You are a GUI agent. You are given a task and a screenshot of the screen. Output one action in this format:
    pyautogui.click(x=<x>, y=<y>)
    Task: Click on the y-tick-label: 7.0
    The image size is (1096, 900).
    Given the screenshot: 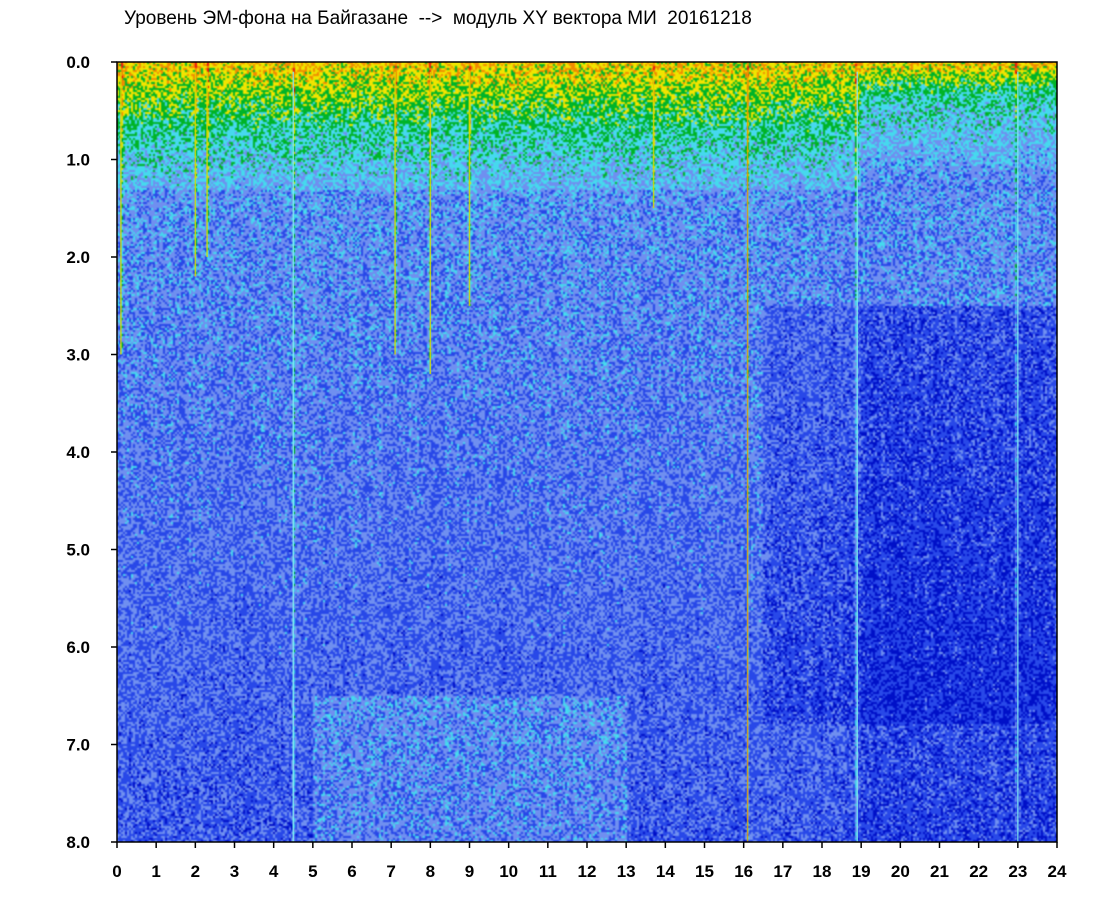 What is the action you would take?
    pyautogui.click(x=78, y=745)
    